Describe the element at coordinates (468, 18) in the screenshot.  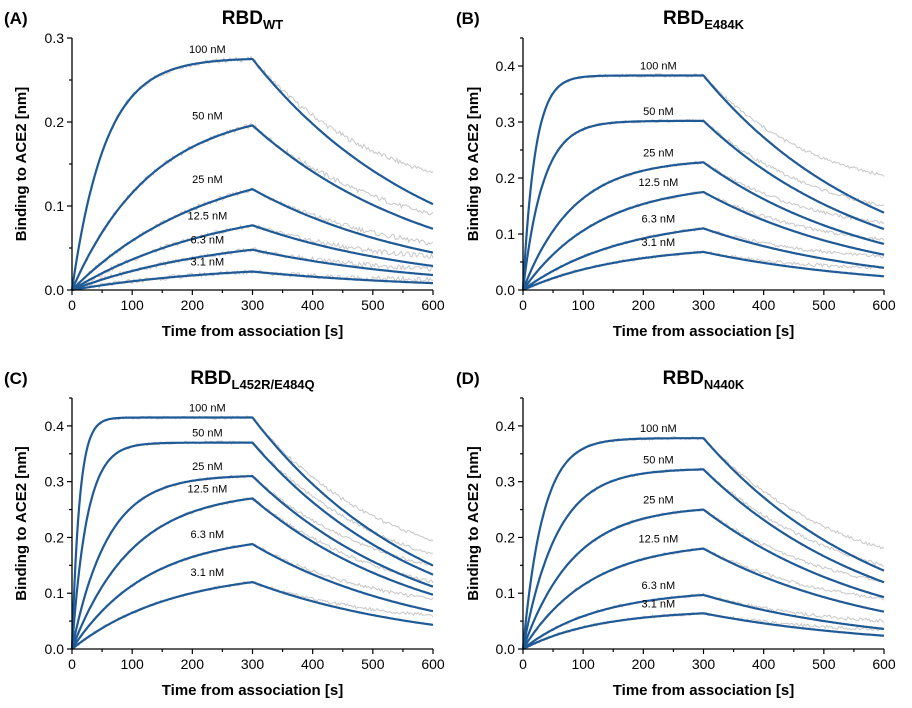
I see `panel-label: (B)` at that location.